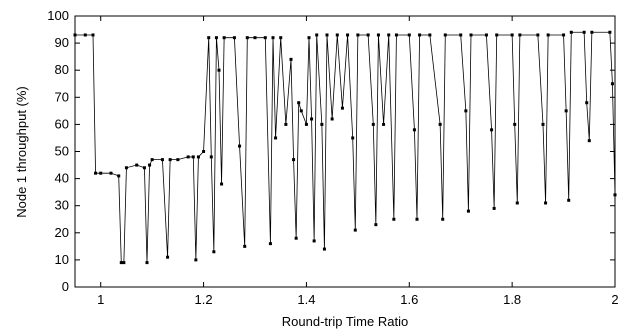  What do you see at coordinates (62, 123) in the screenshot?
I see `y-tick-label: 60` at bounding box center [62, 123].